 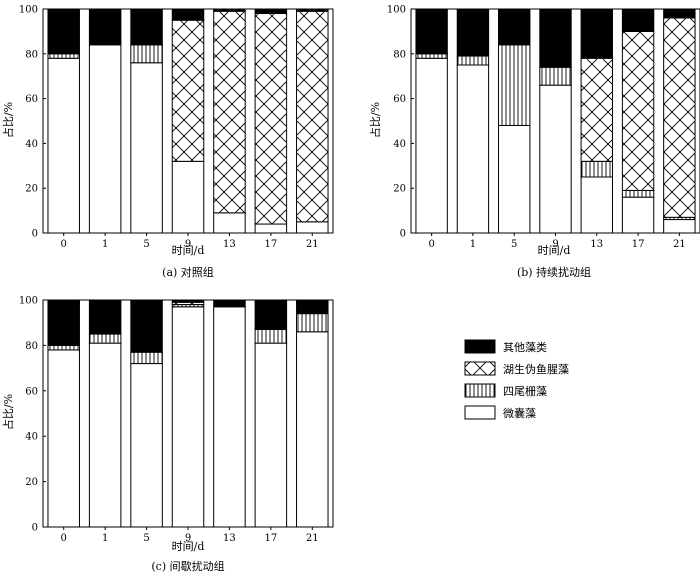 I want to click on caption: (b) 持续扰动组, so click(x=554, y=272).